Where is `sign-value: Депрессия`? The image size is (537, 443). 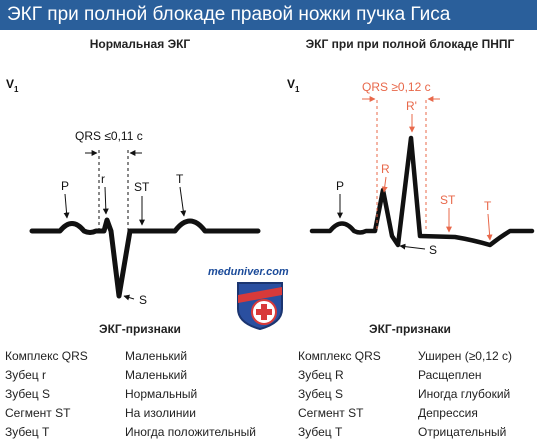 sign-value: Депрессия is located at coordinates (448, 412).